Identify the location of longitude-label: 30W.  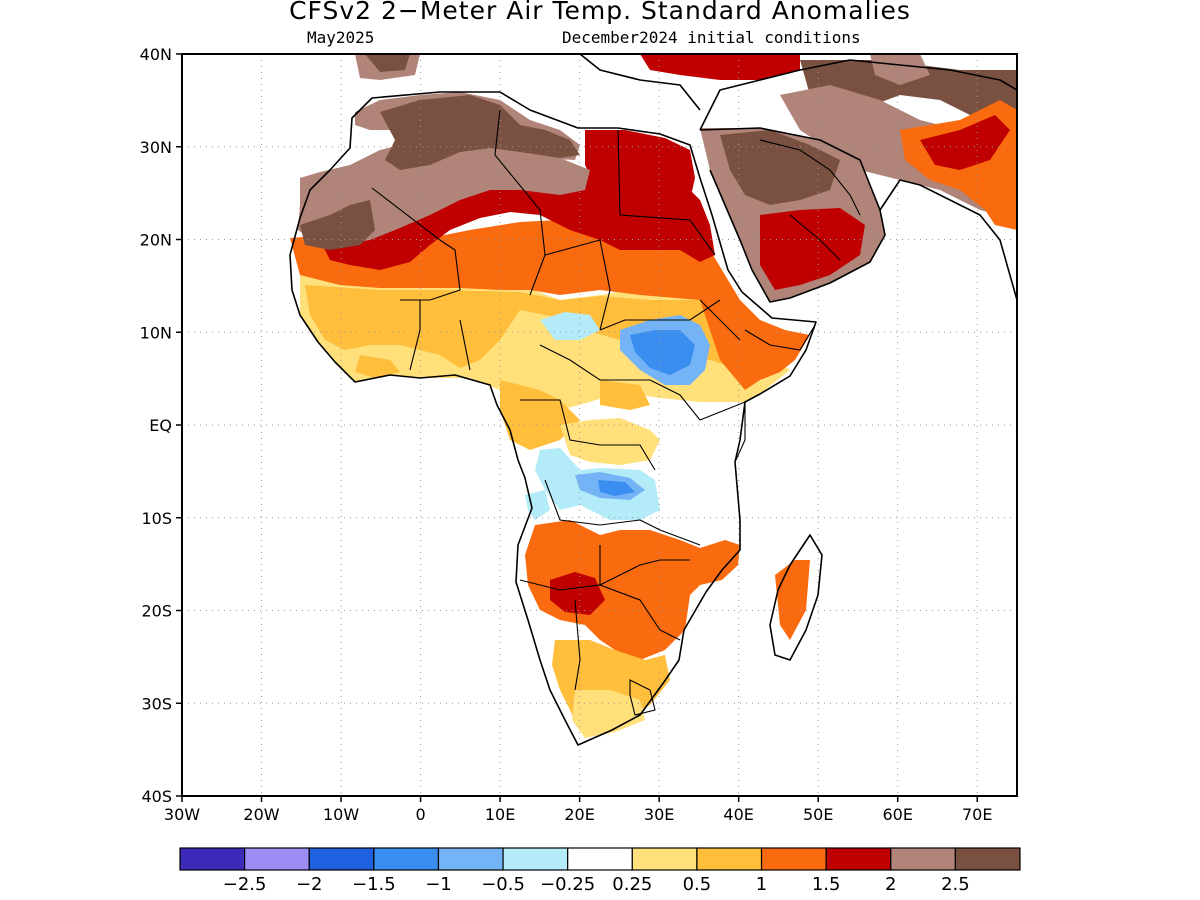
(182, 814).